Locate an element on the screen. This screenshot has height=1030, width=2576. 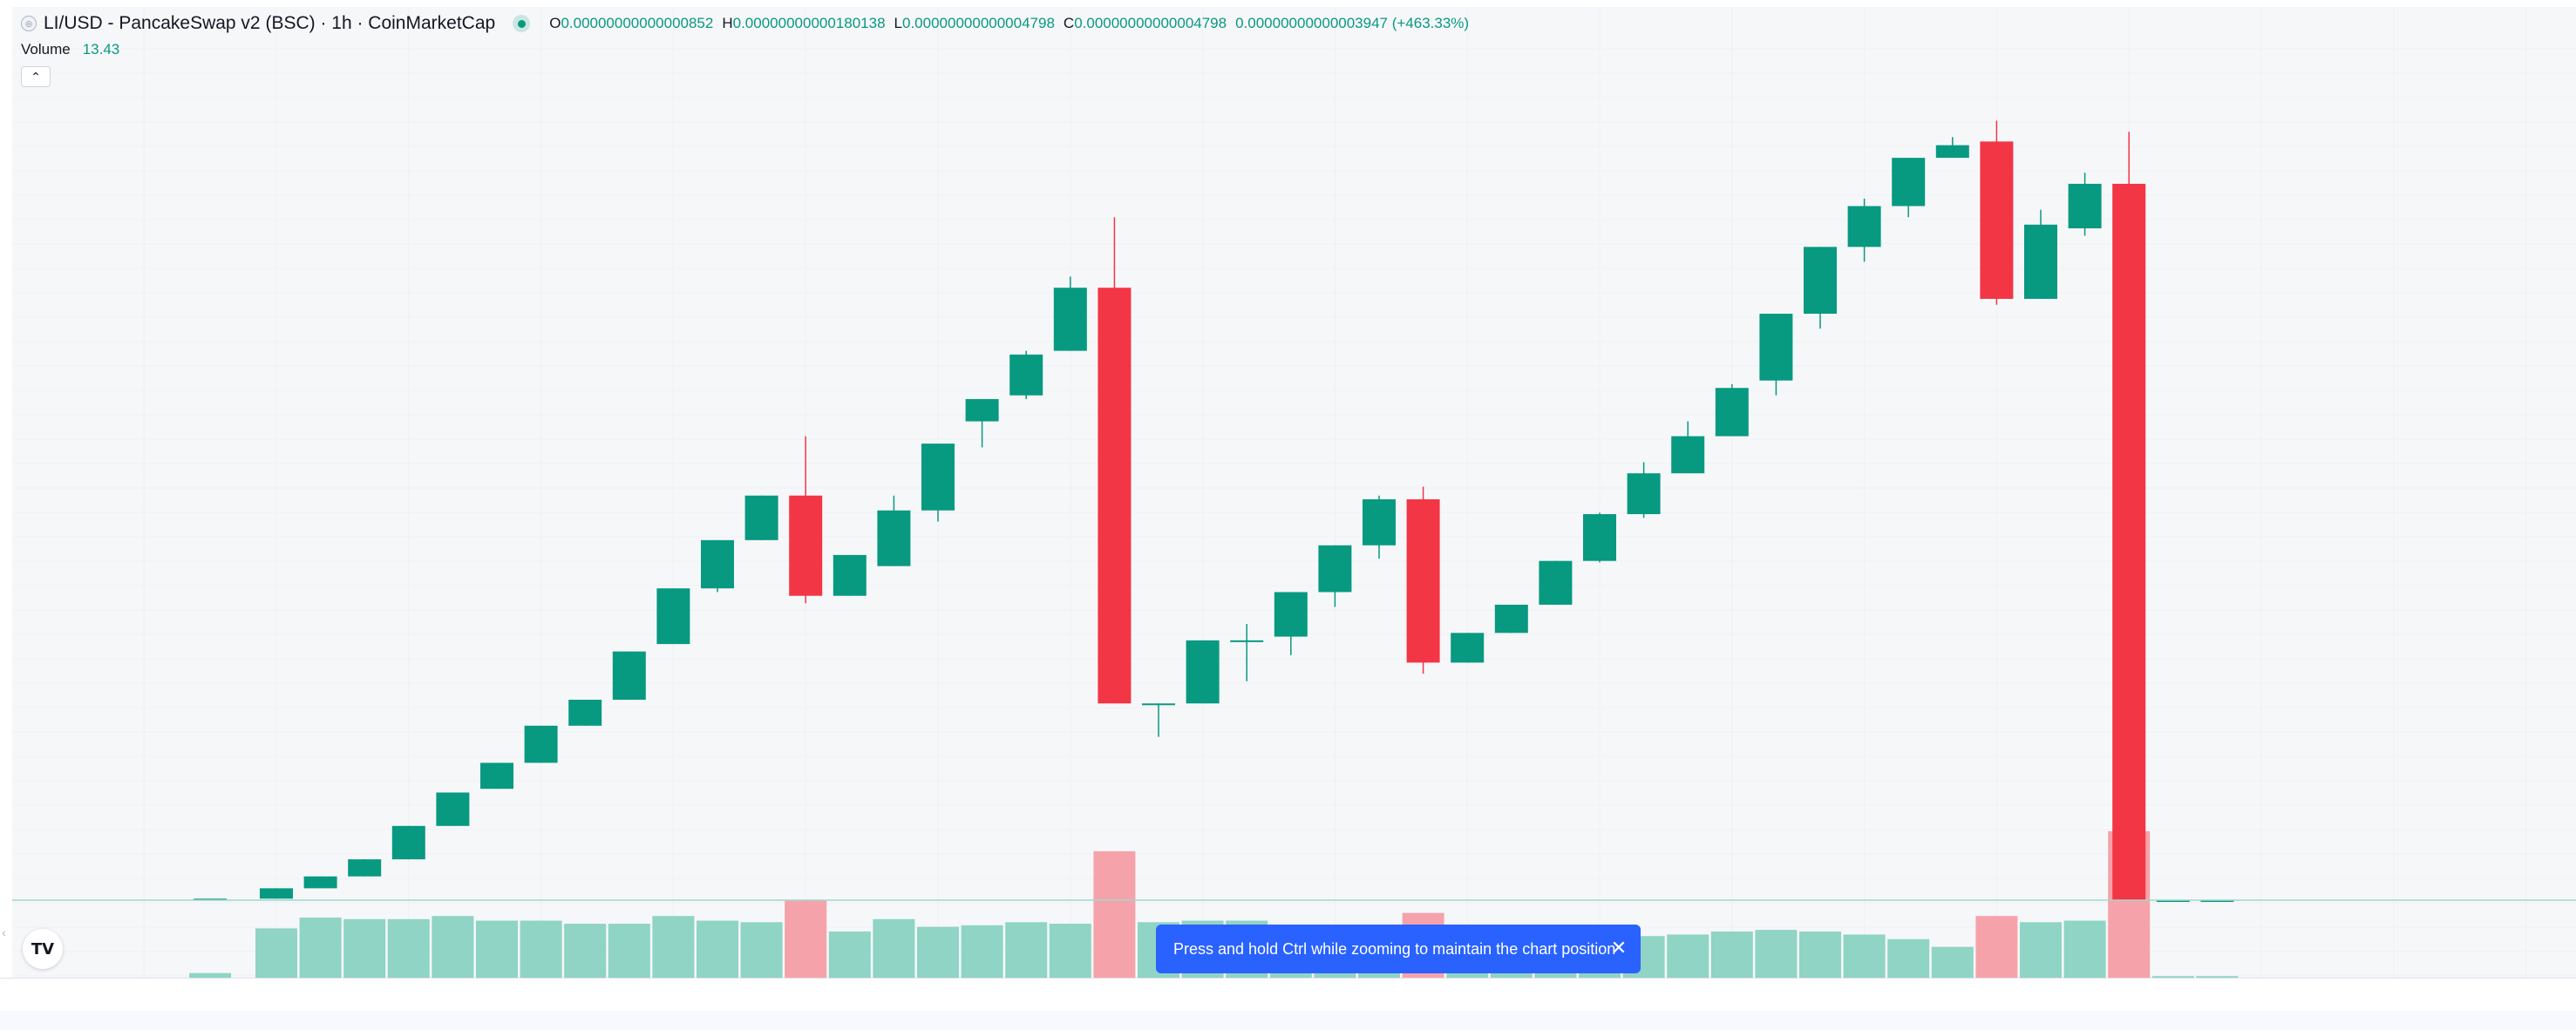
tradingview-logo-icon: TV is located at coordinates (43, 949).